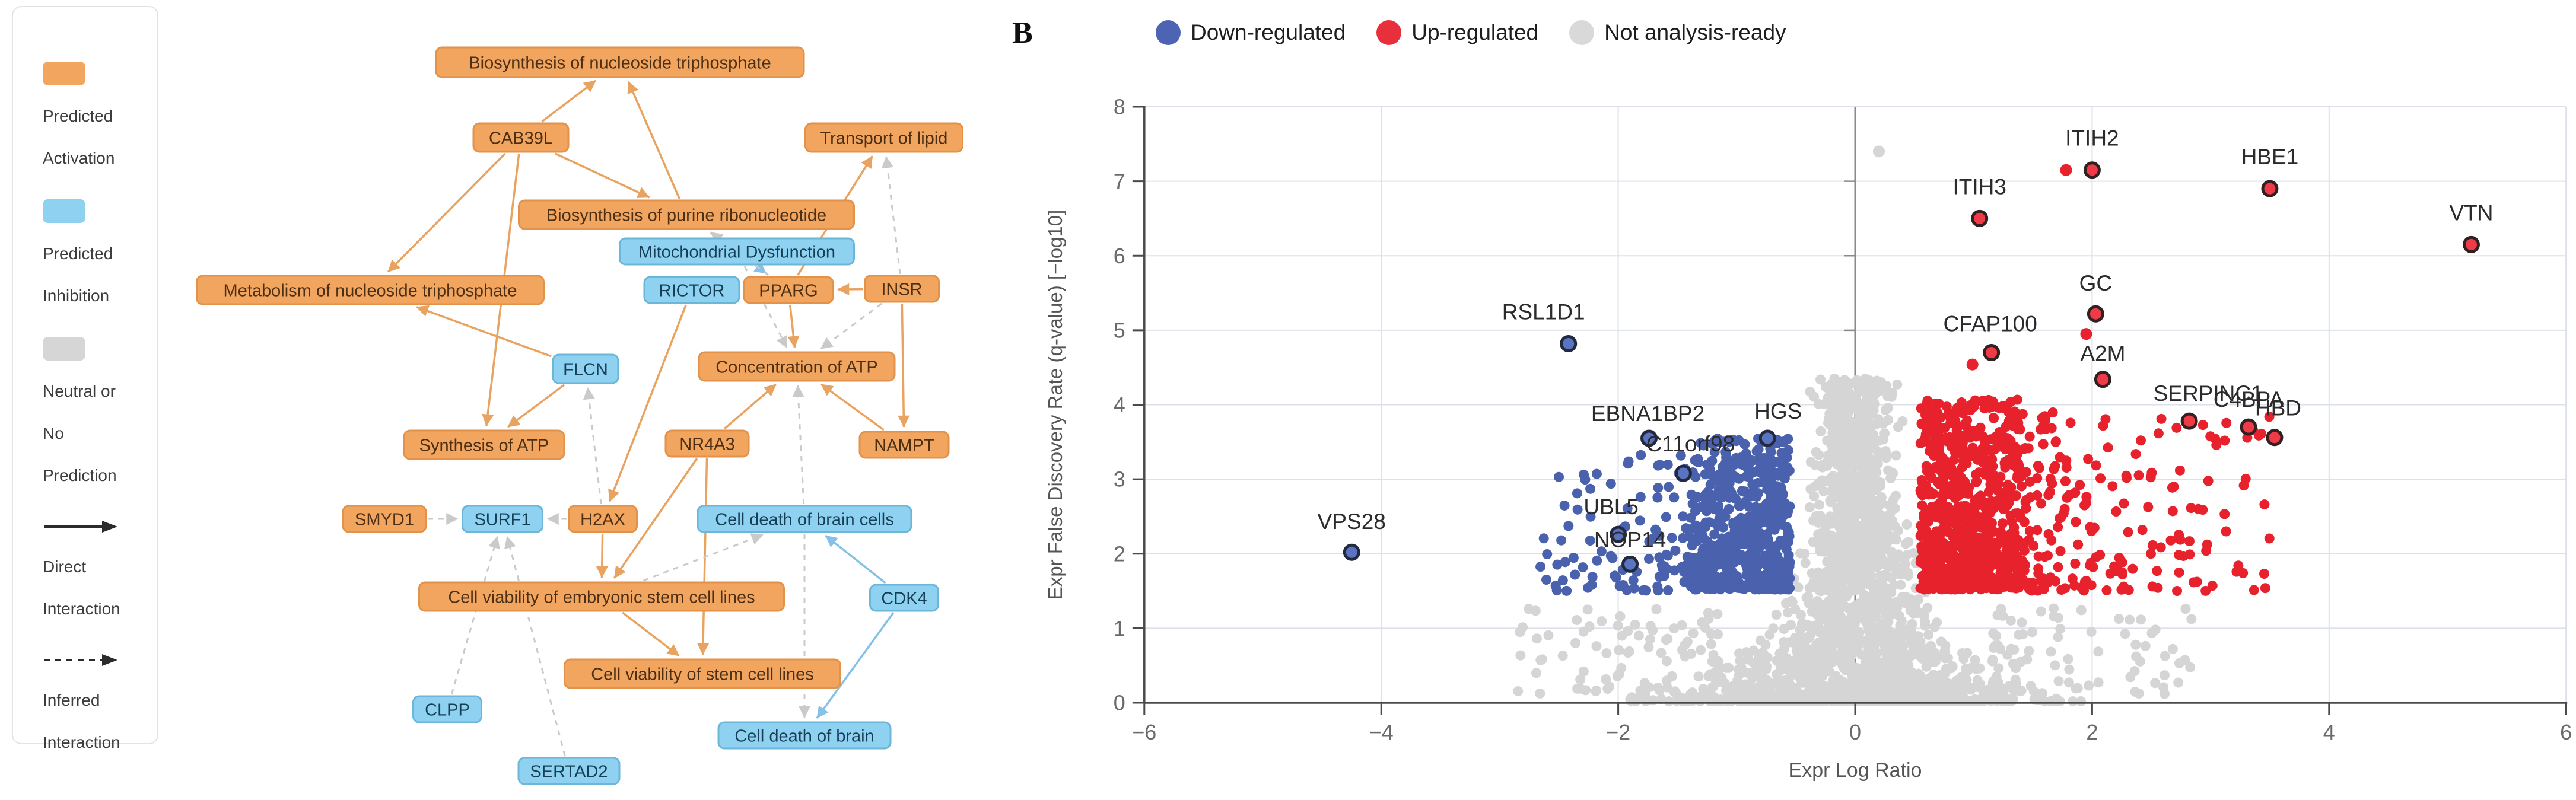  What do you see at coordinates (1119, 628) in the screenshot?
I see `y-tick-label: 1` at bounding box center [1119, 628].